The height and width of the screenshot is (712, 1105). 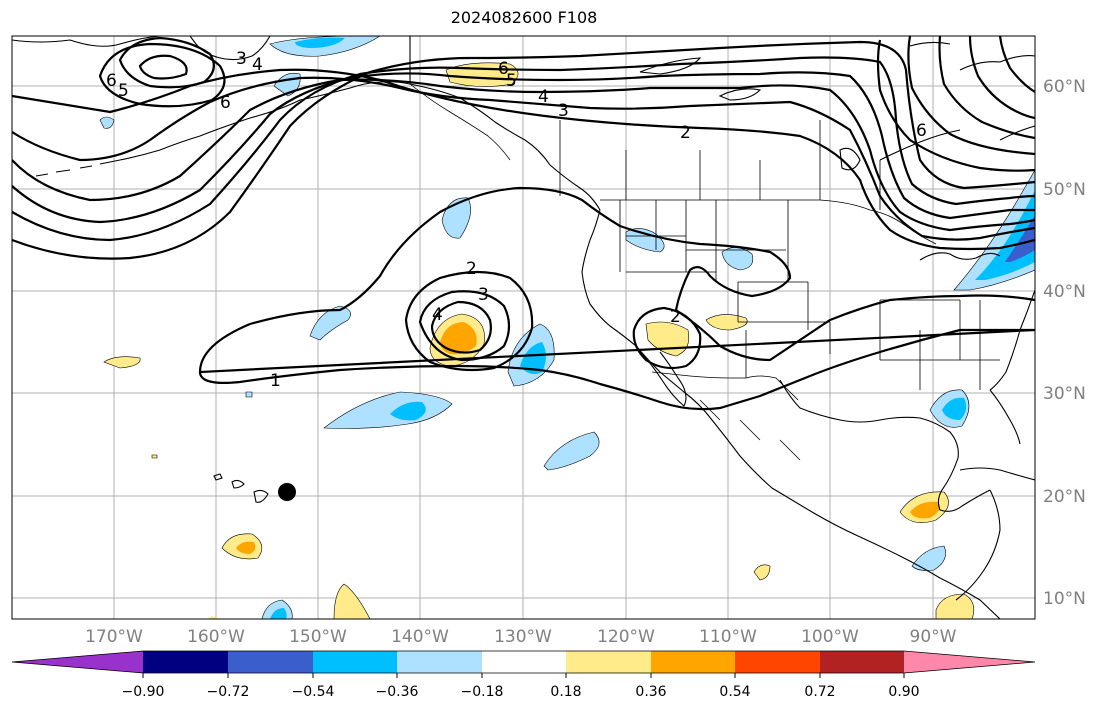 I want to click on contour-label-north-5: 5, so click(x=511, y=81).